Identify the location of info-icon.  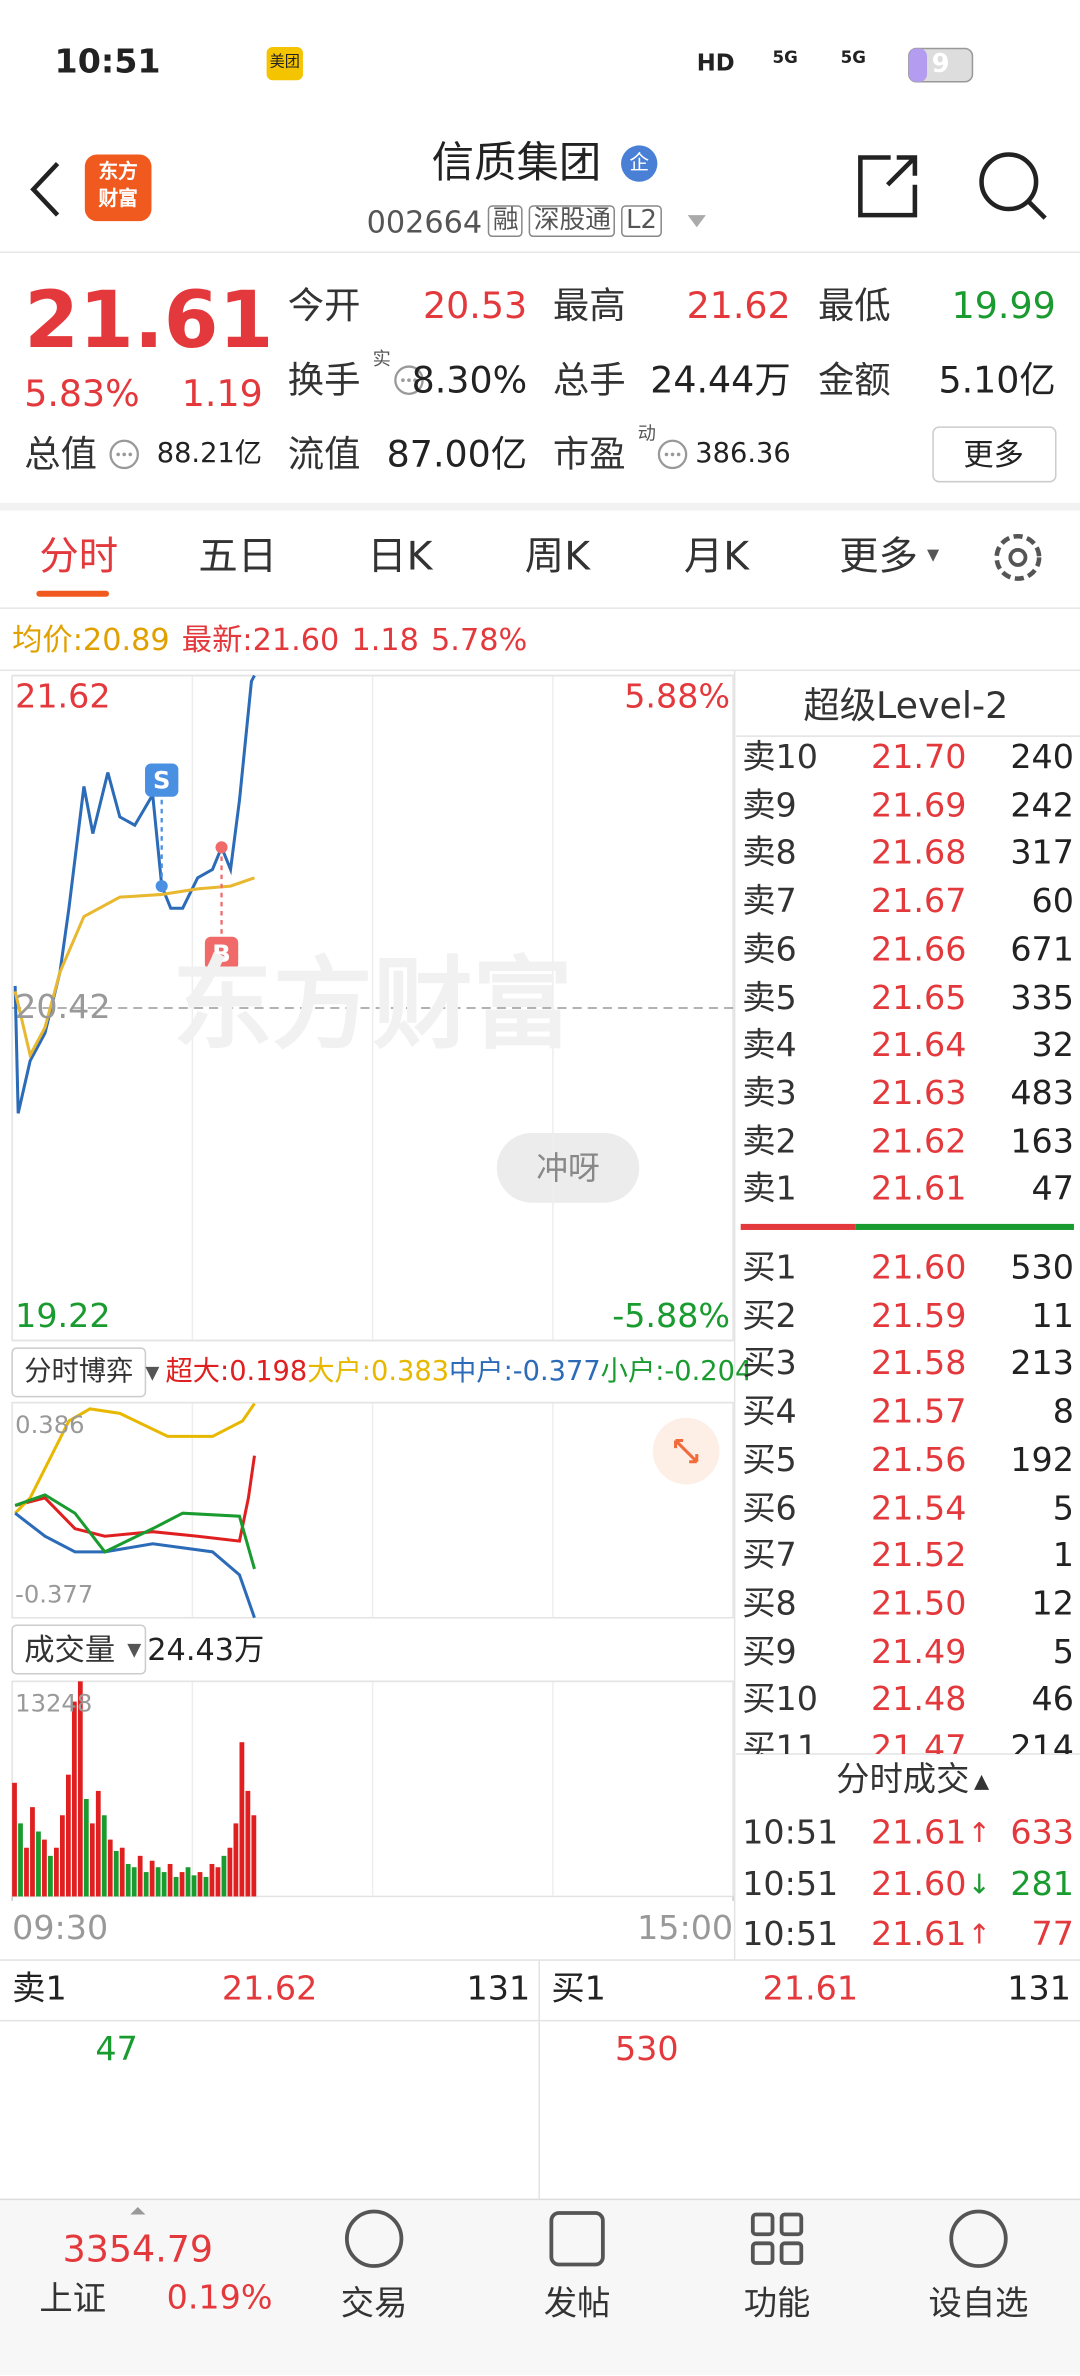
(672, 454).